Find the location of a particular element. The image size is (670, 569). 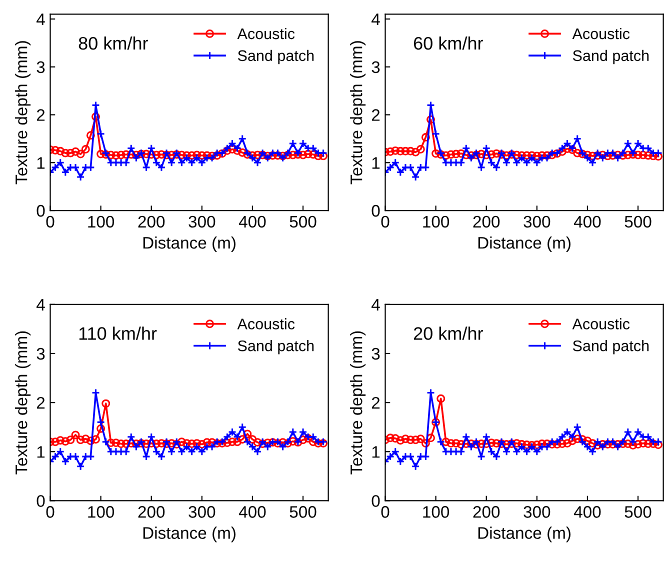

annotation: 110 km/hr is located at coordinates (118, 333).